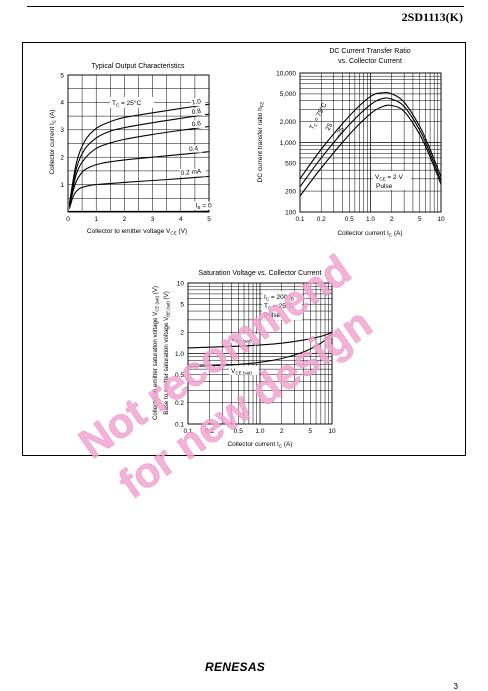  I want to click on y-tick-label: 1, so click(62, 185).